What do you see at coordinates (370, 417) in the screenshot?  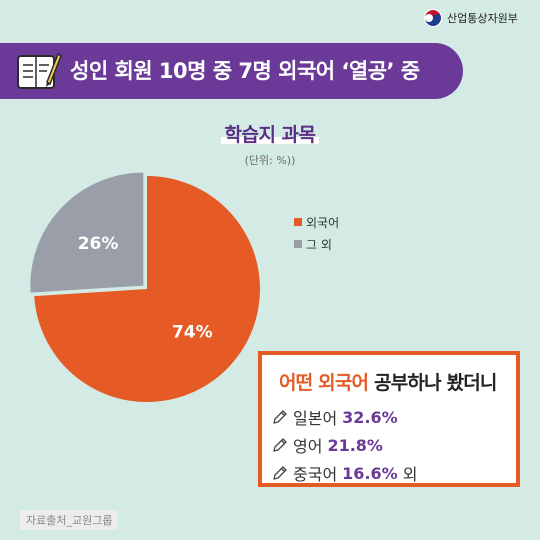 I see `language-percent: 32.6%` at bounding box center [370, 417].